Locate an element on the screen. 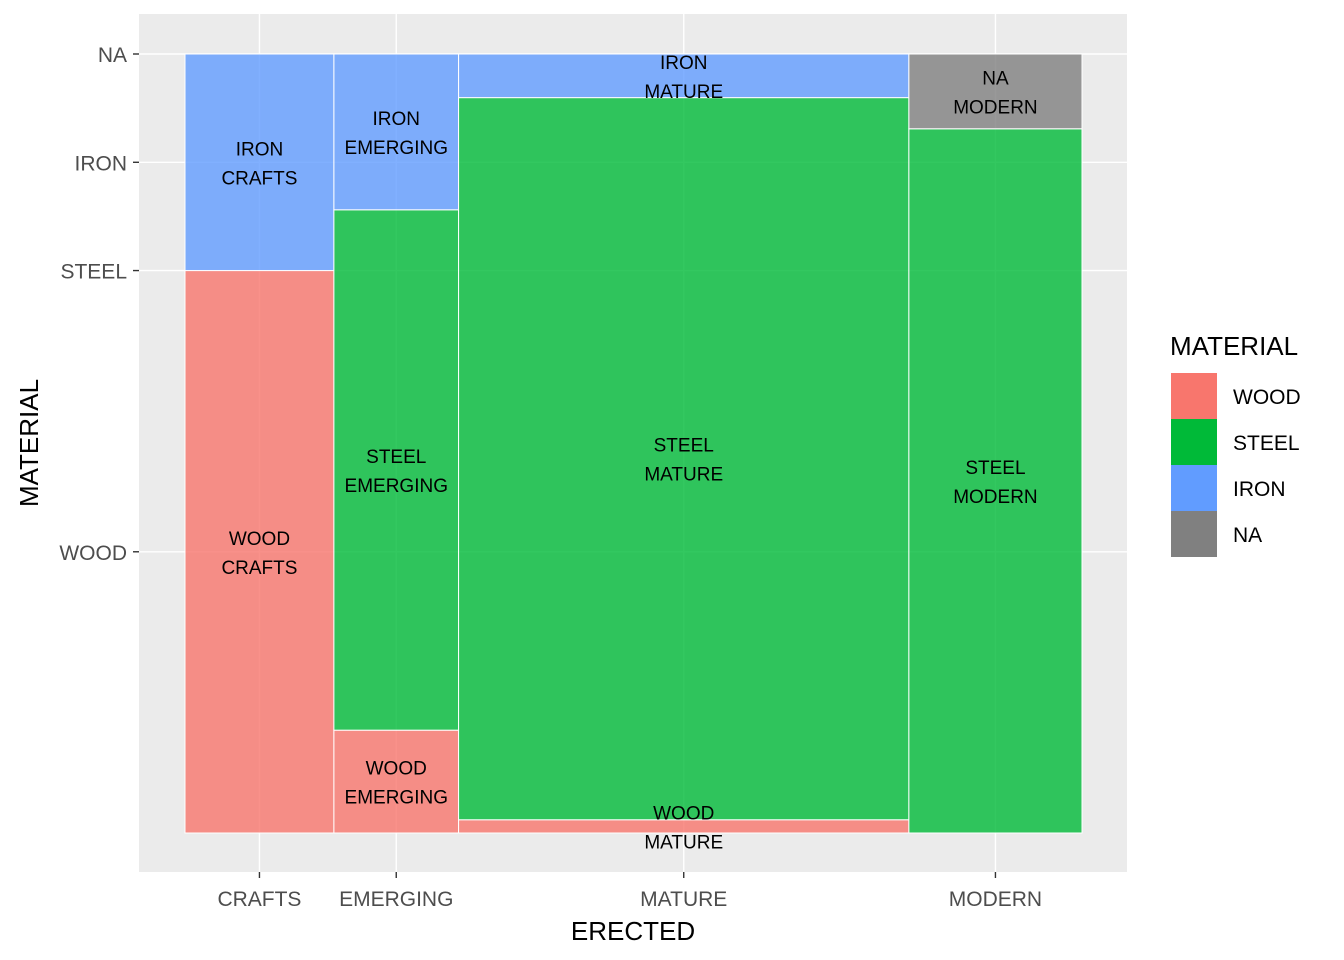  legend-label-na: NA is located at coordinates (1247, 535).